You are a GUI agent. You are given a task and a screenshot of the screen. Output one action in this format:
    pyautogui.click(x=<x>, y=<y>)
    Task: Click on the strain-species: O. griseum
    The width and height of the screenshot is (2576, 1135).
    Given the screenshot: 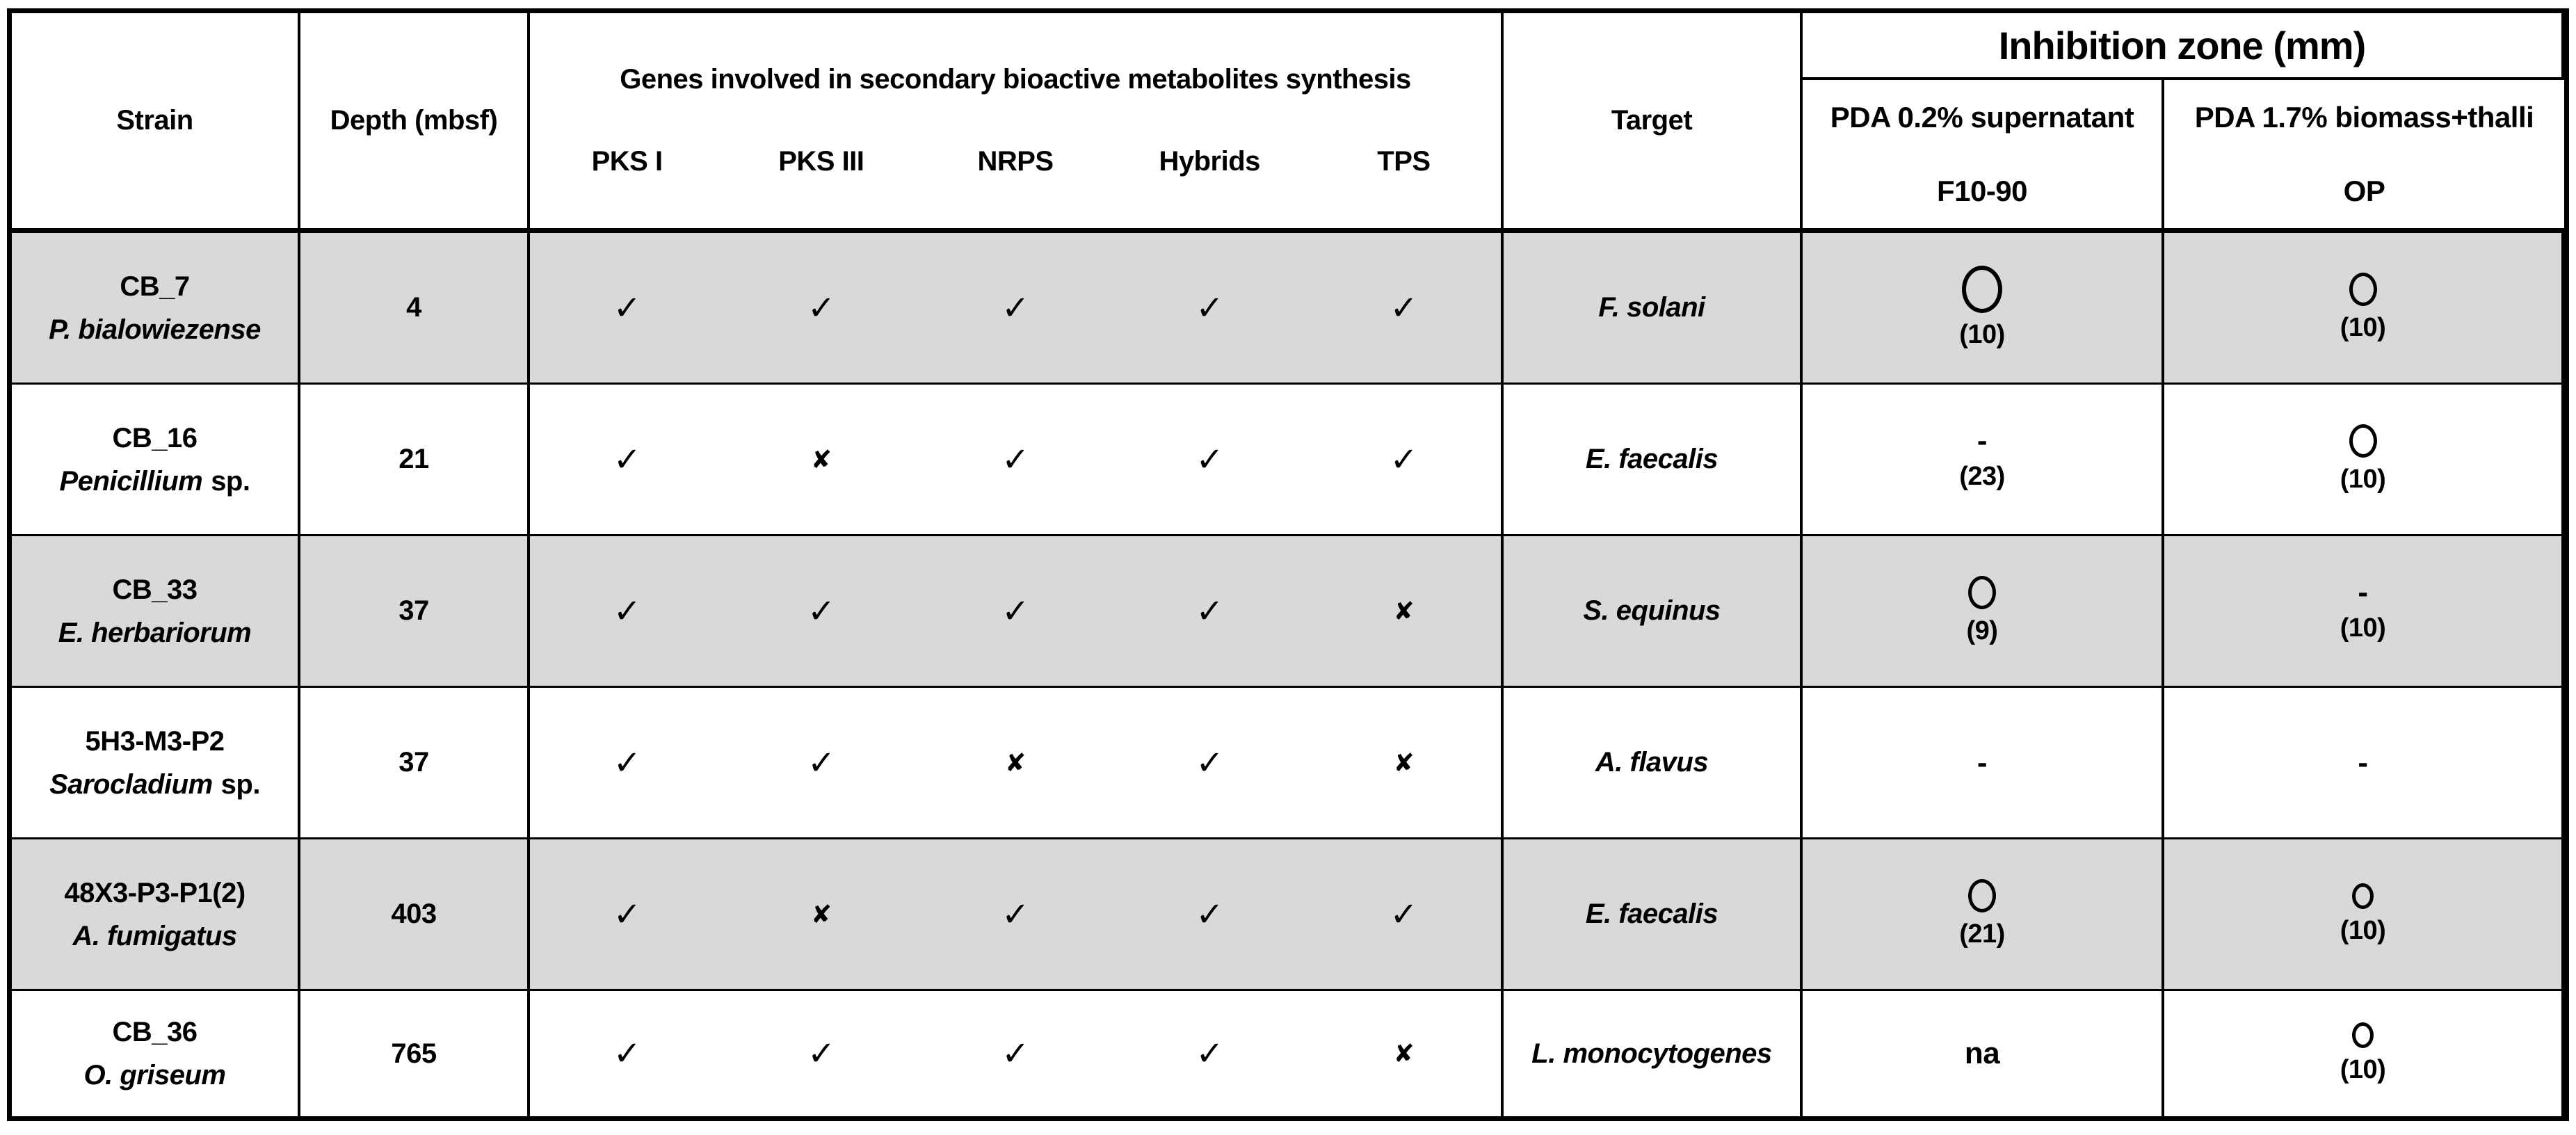 What is the action you would take?
    pyautogui.click(x=155, y=1075)
    